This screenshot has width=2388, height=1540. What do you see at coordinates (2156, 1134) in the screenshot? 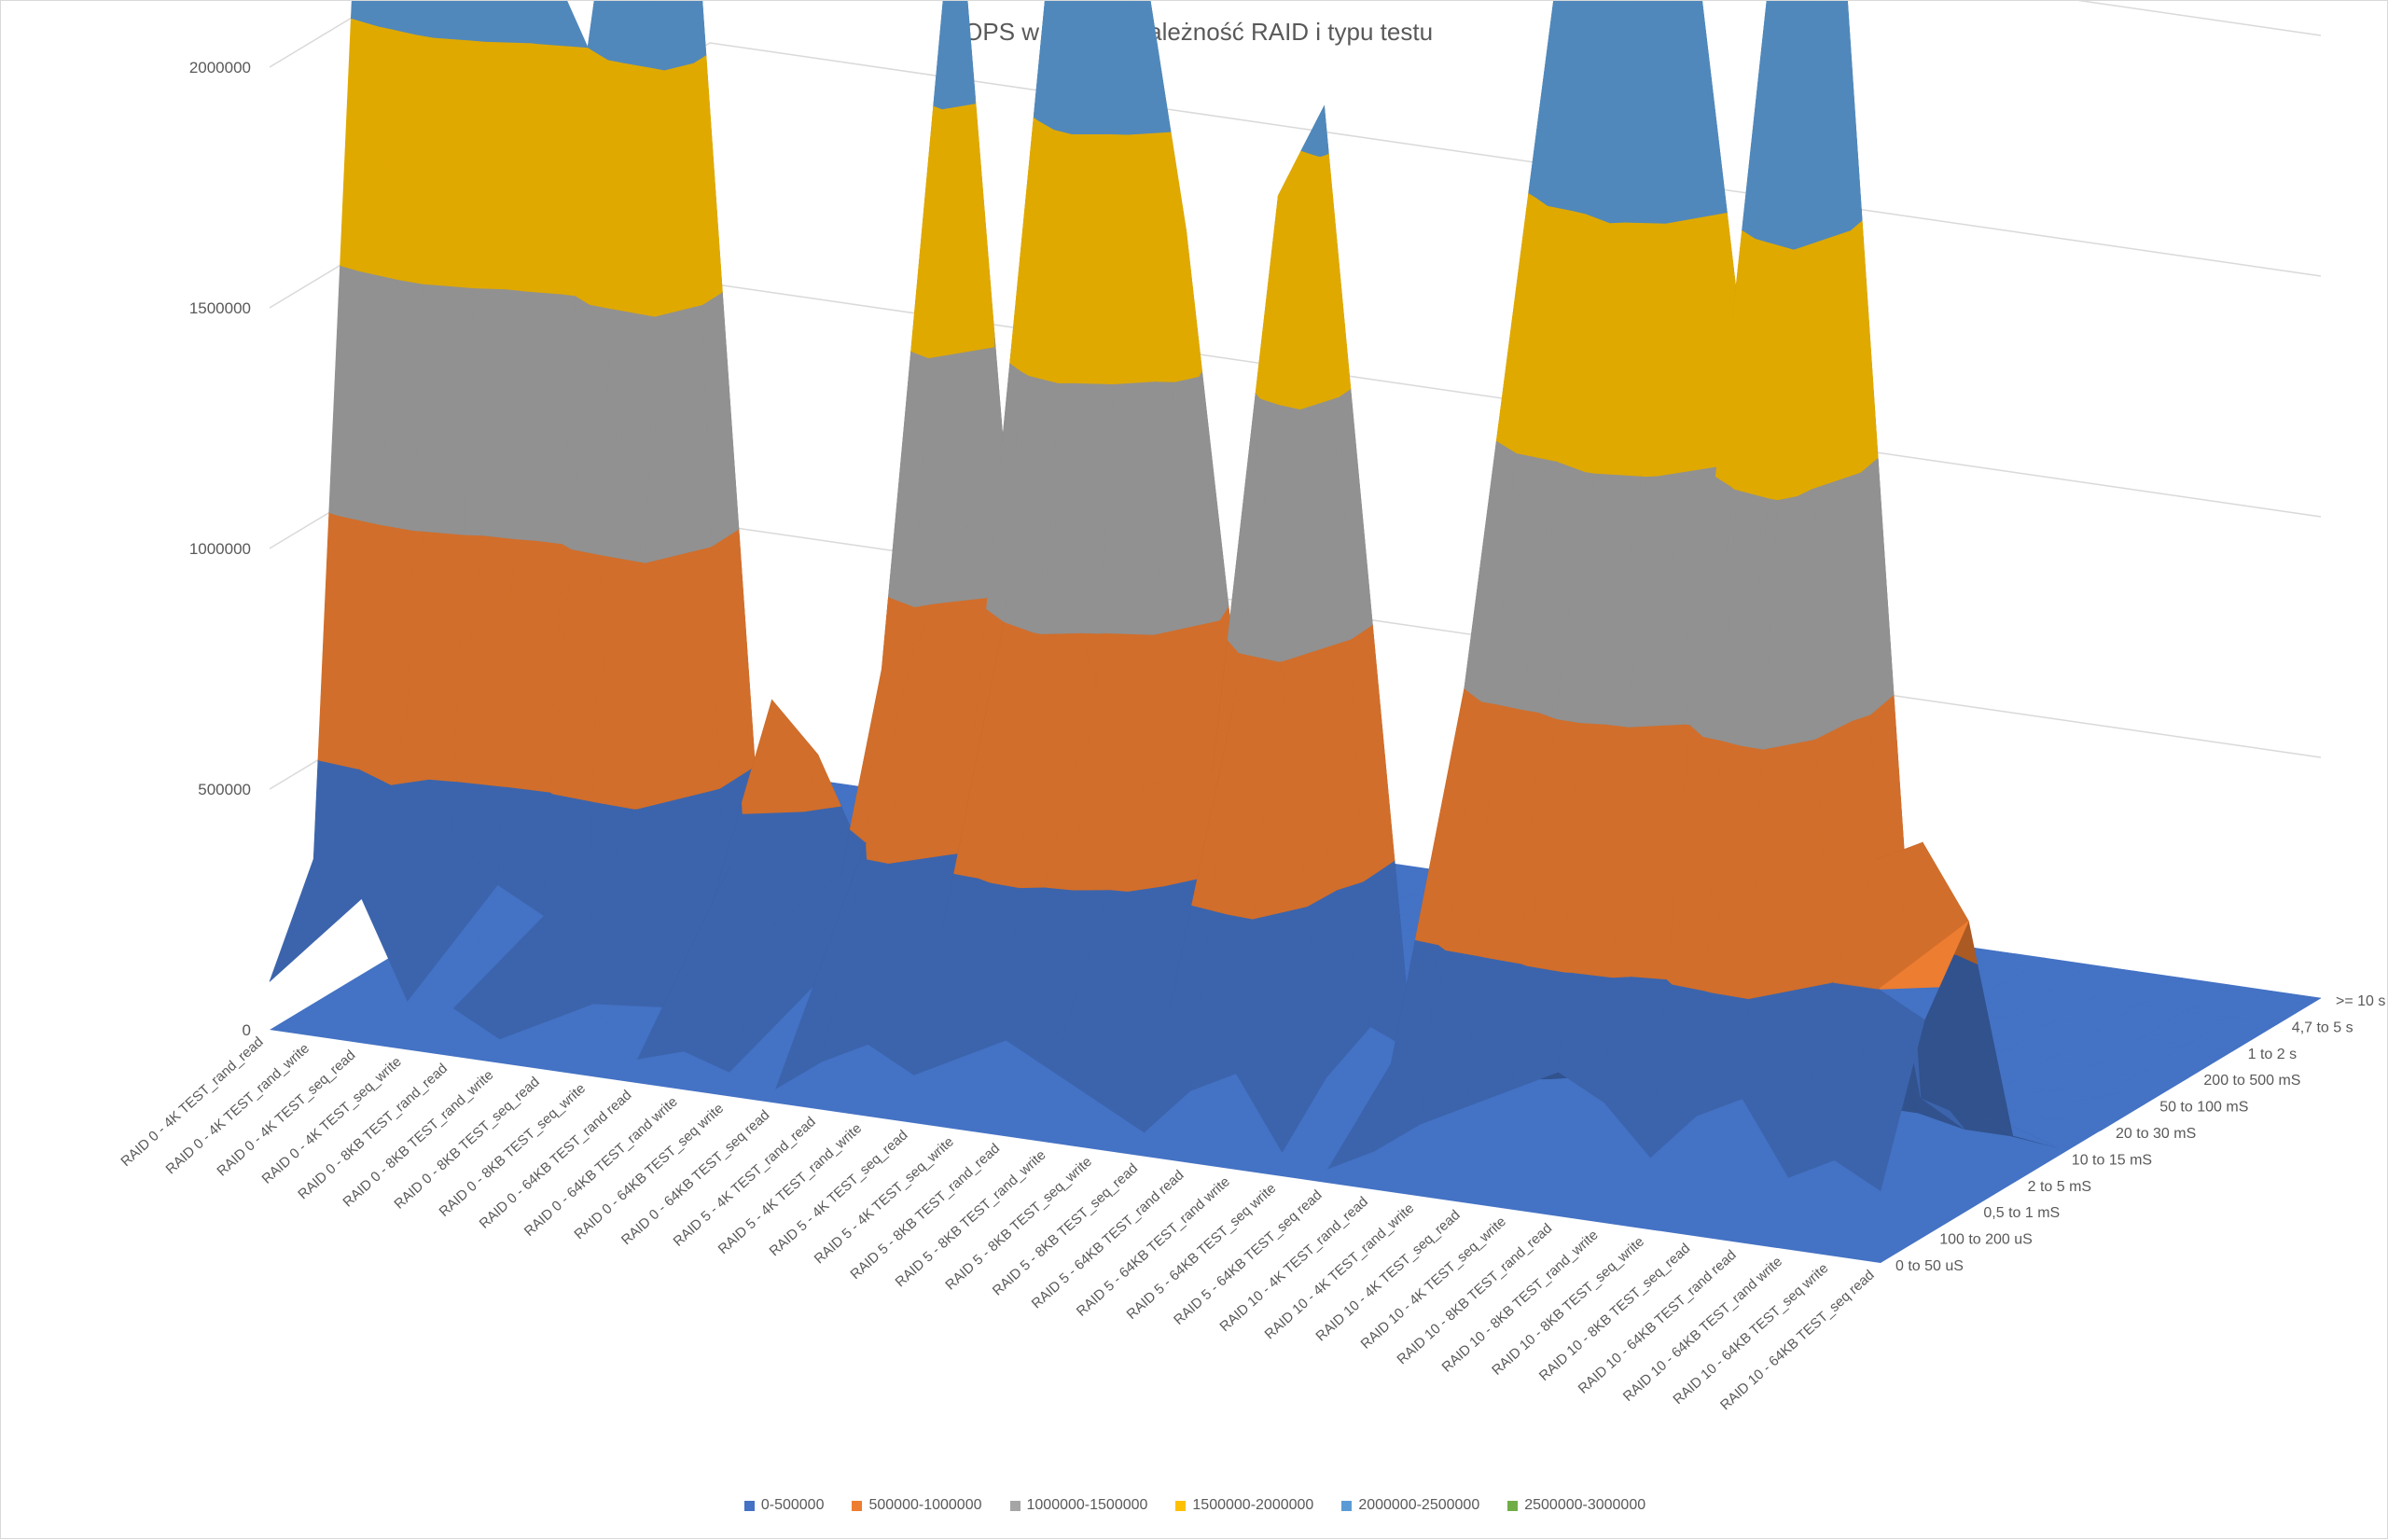
I see `depth-tick-label: 20 to 30 mS` at bounding box center [2156, 1134].